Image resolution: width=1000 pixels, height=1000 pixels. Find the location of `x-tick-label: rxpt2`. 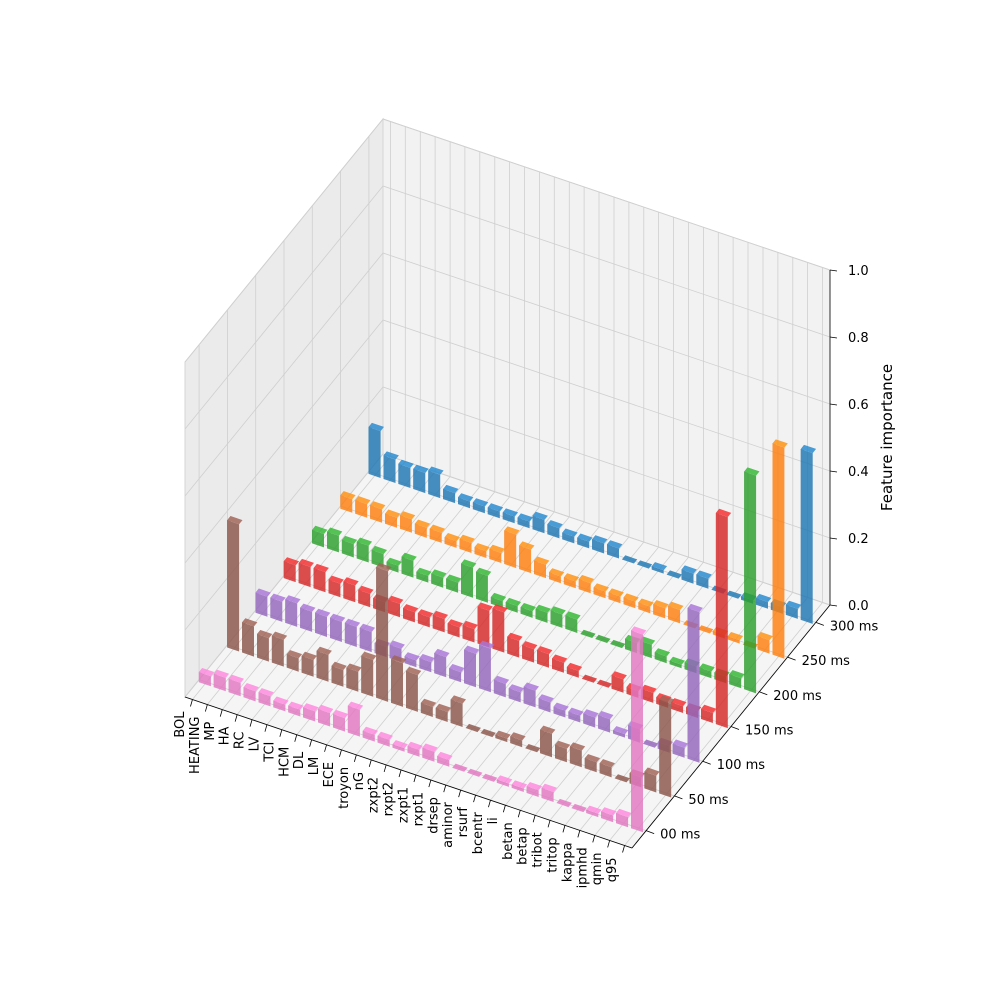

x-tick-label: rxpt2 is located at coordinates (389, 799).